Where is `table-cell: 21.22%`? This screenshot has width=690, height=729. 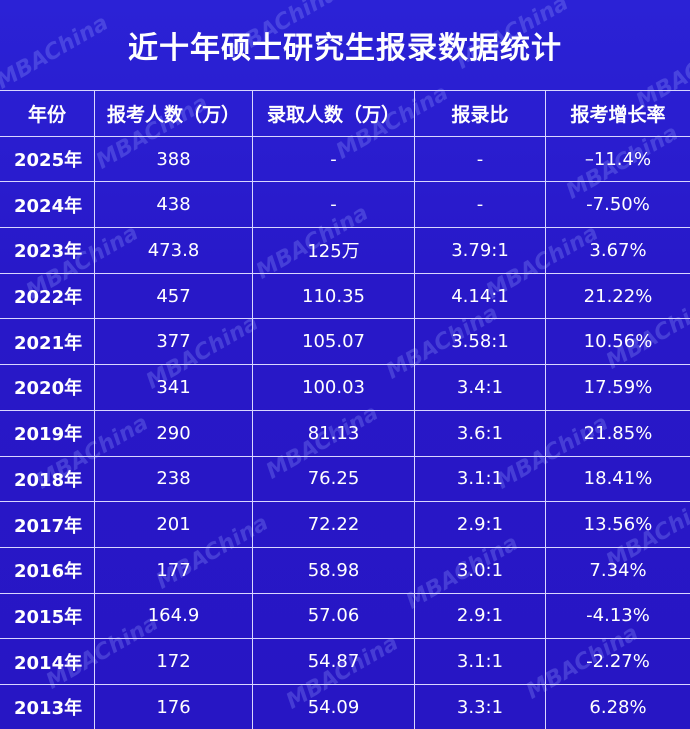 table-cell: 21.22% is located at coordinates (618, 296).